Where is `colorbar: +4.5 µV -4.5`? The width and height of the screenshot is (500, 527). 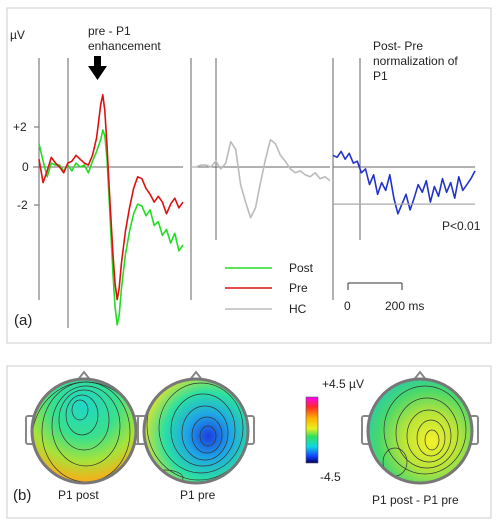 colorbar: +4.5 µV -4.5 is located at coordinates (334, 430).